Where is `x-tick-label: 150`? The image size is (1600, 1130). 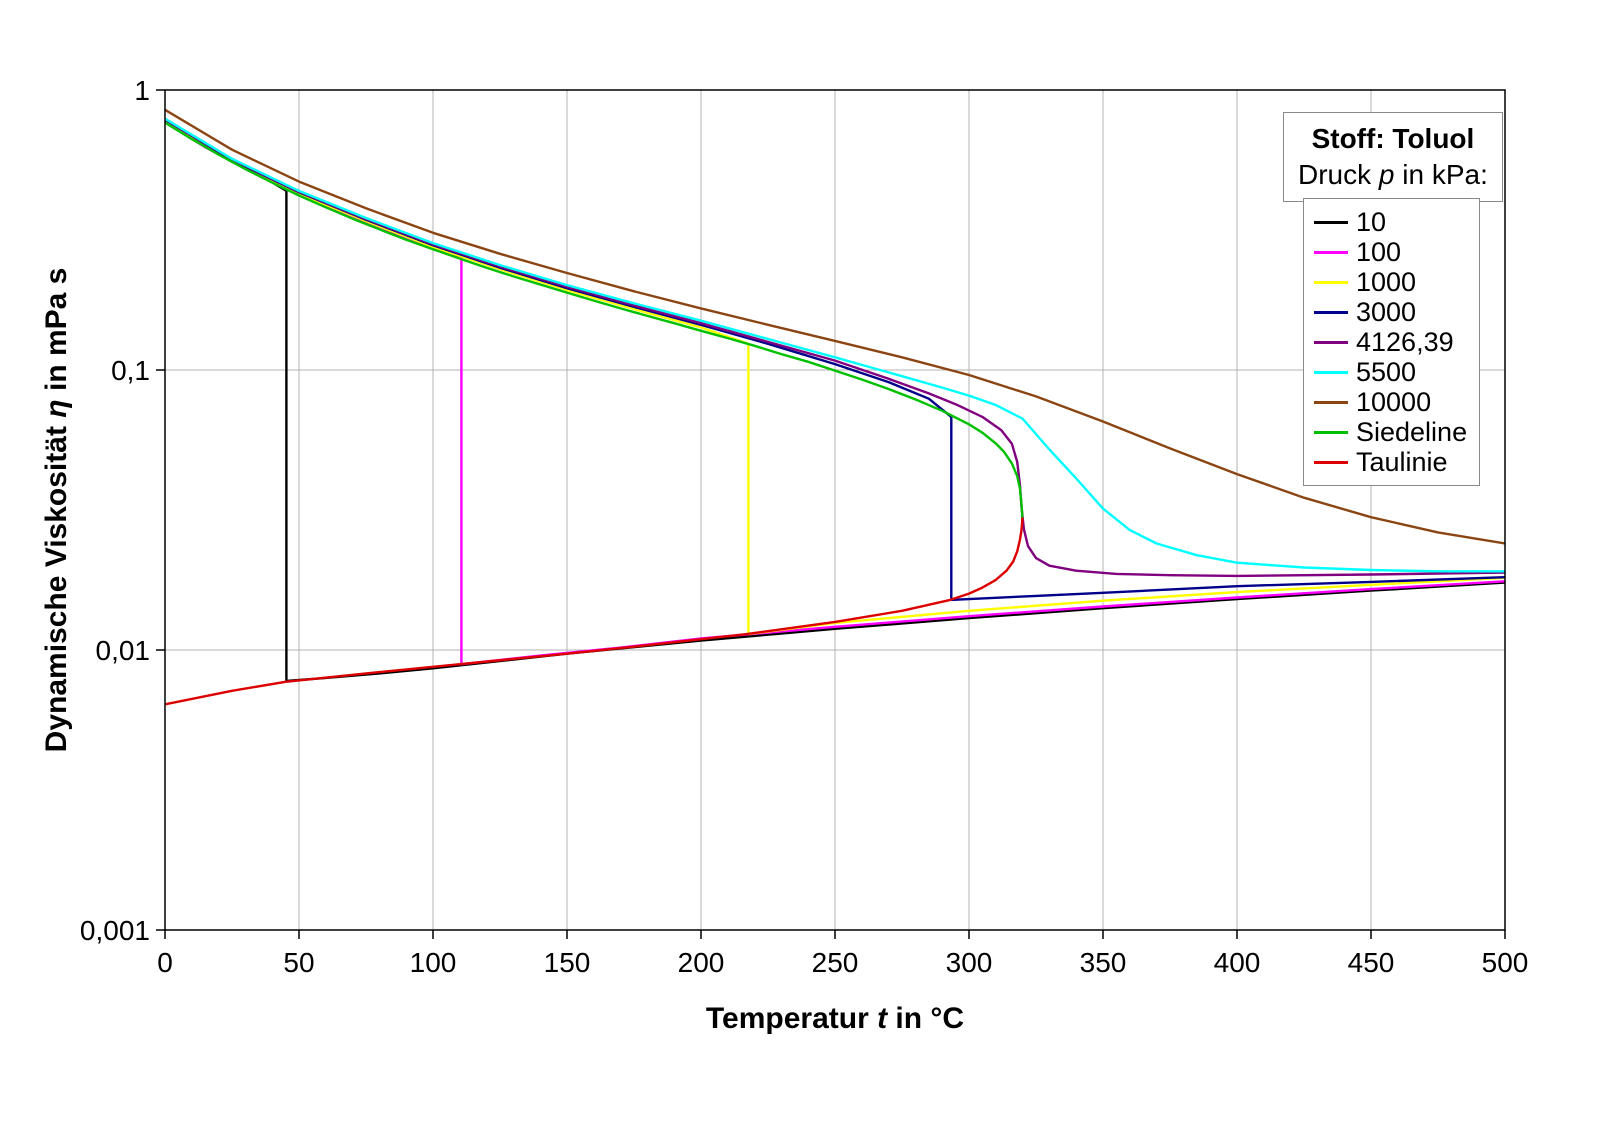
x-tick-label: 150 is located at coordinates (567, 962).